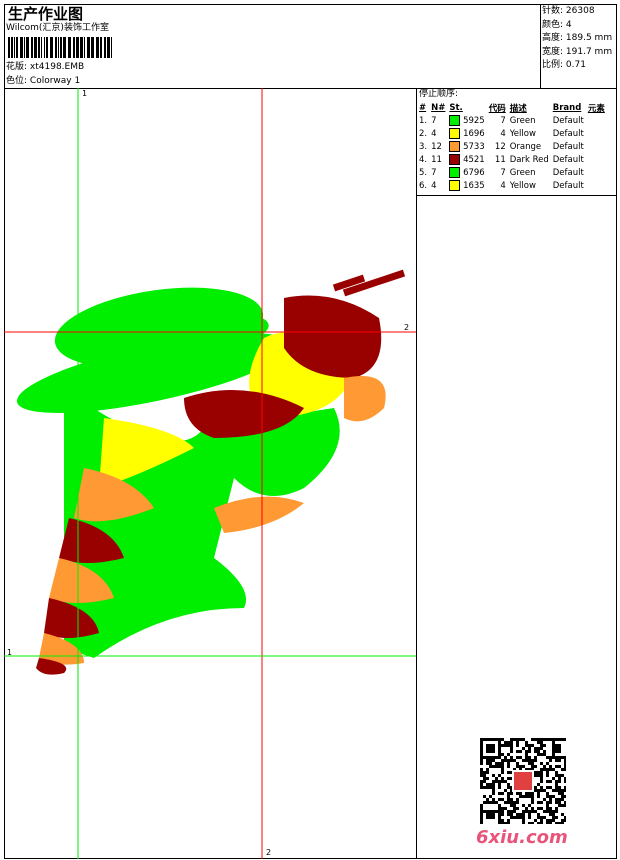 The width and height of the screenshot is (620, 860). Describe the element at coordinates (17, 81) in the screenshot. I see `colorway-label: 色位:` at that location.